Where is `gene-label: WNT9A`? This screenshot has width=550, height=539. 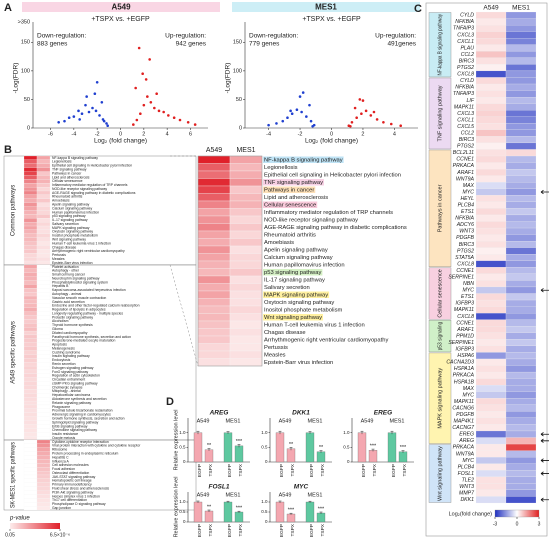
gene-label: WNT9A is located at coordinates (465, 179).